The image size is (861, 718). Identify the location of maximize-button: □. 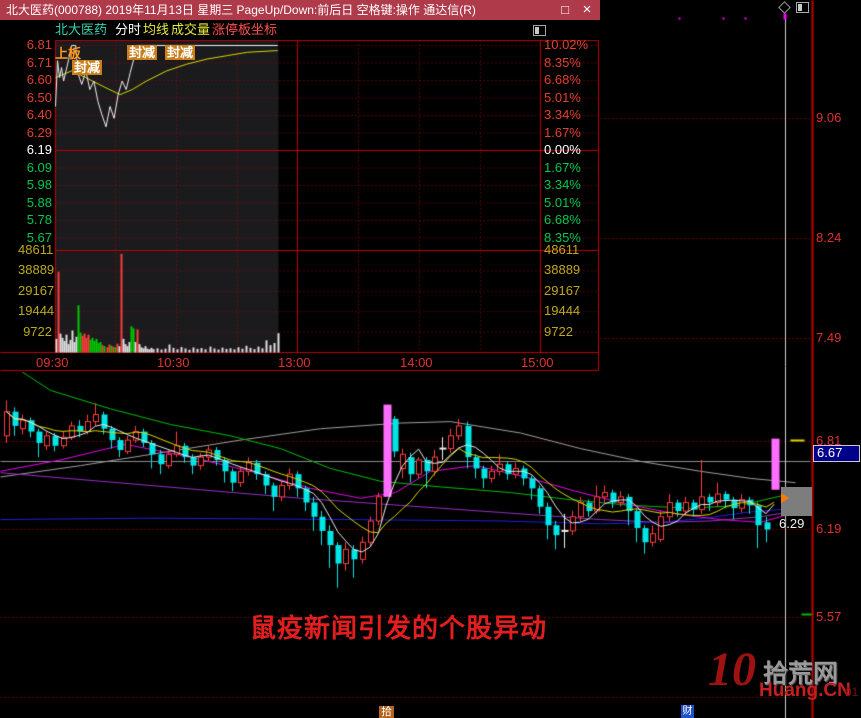
(565, 9).